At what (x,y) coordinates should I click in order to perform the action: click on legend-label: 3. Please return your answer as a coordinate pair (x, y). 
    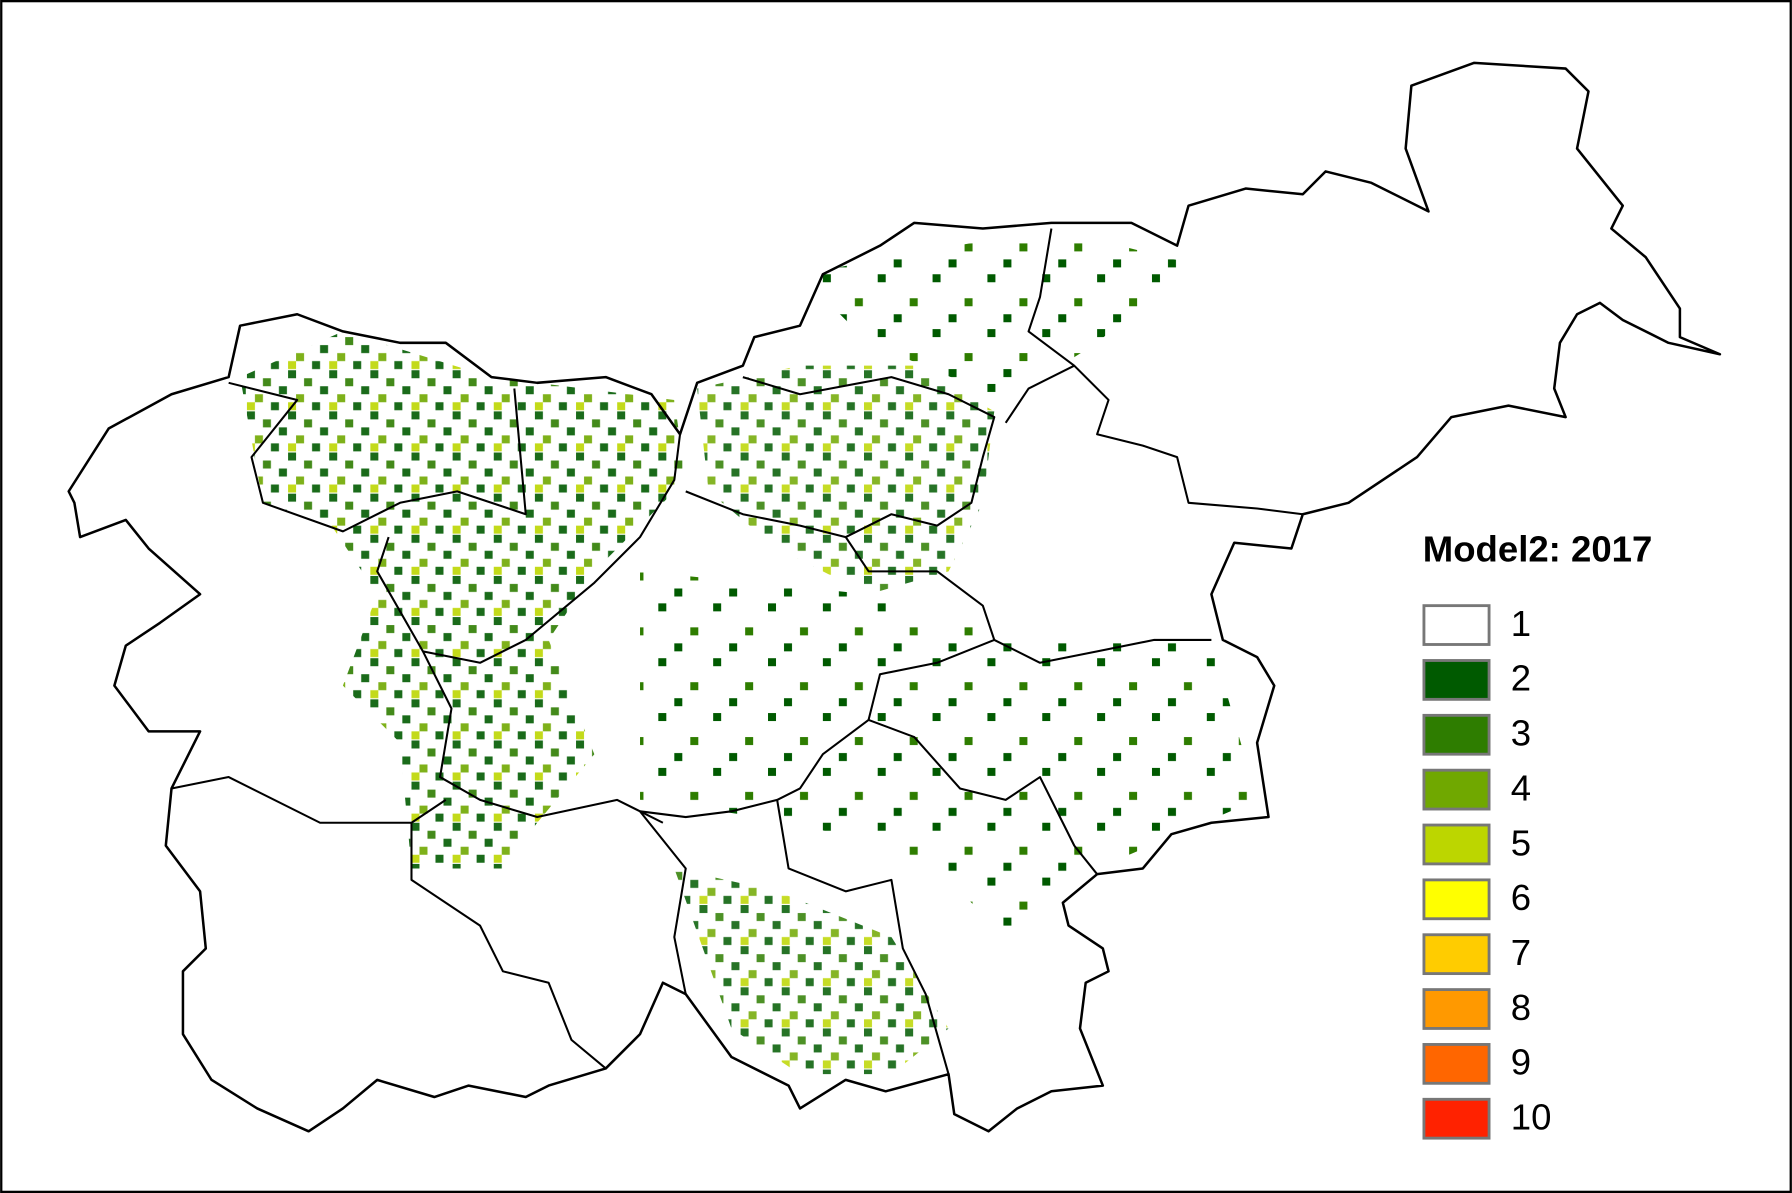
    Looking at the image, I should click on (1521, 733).